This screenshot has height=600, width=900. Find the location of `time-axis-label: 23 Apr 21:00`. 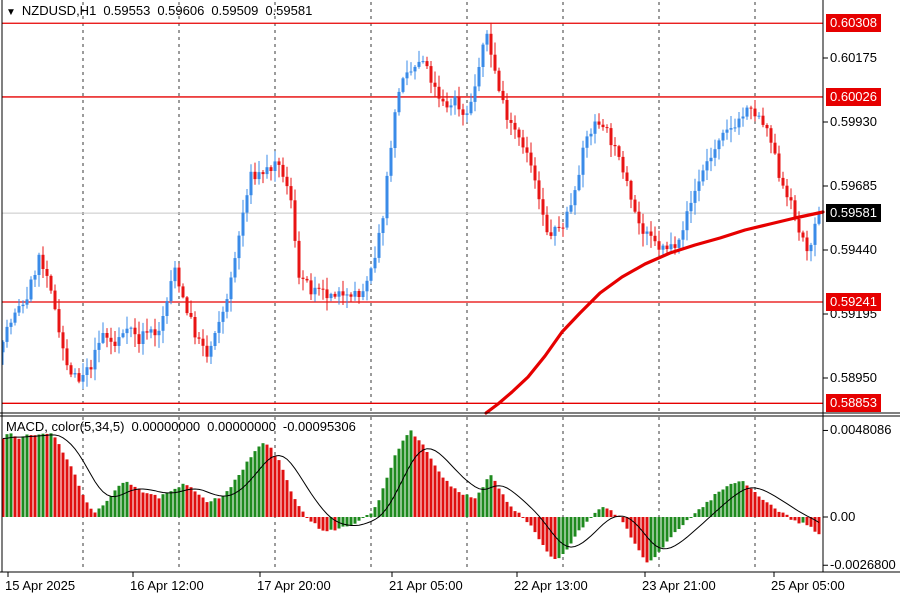

time-axis-label: 23 Apr 21:00 is located at coordinates (679, 585).